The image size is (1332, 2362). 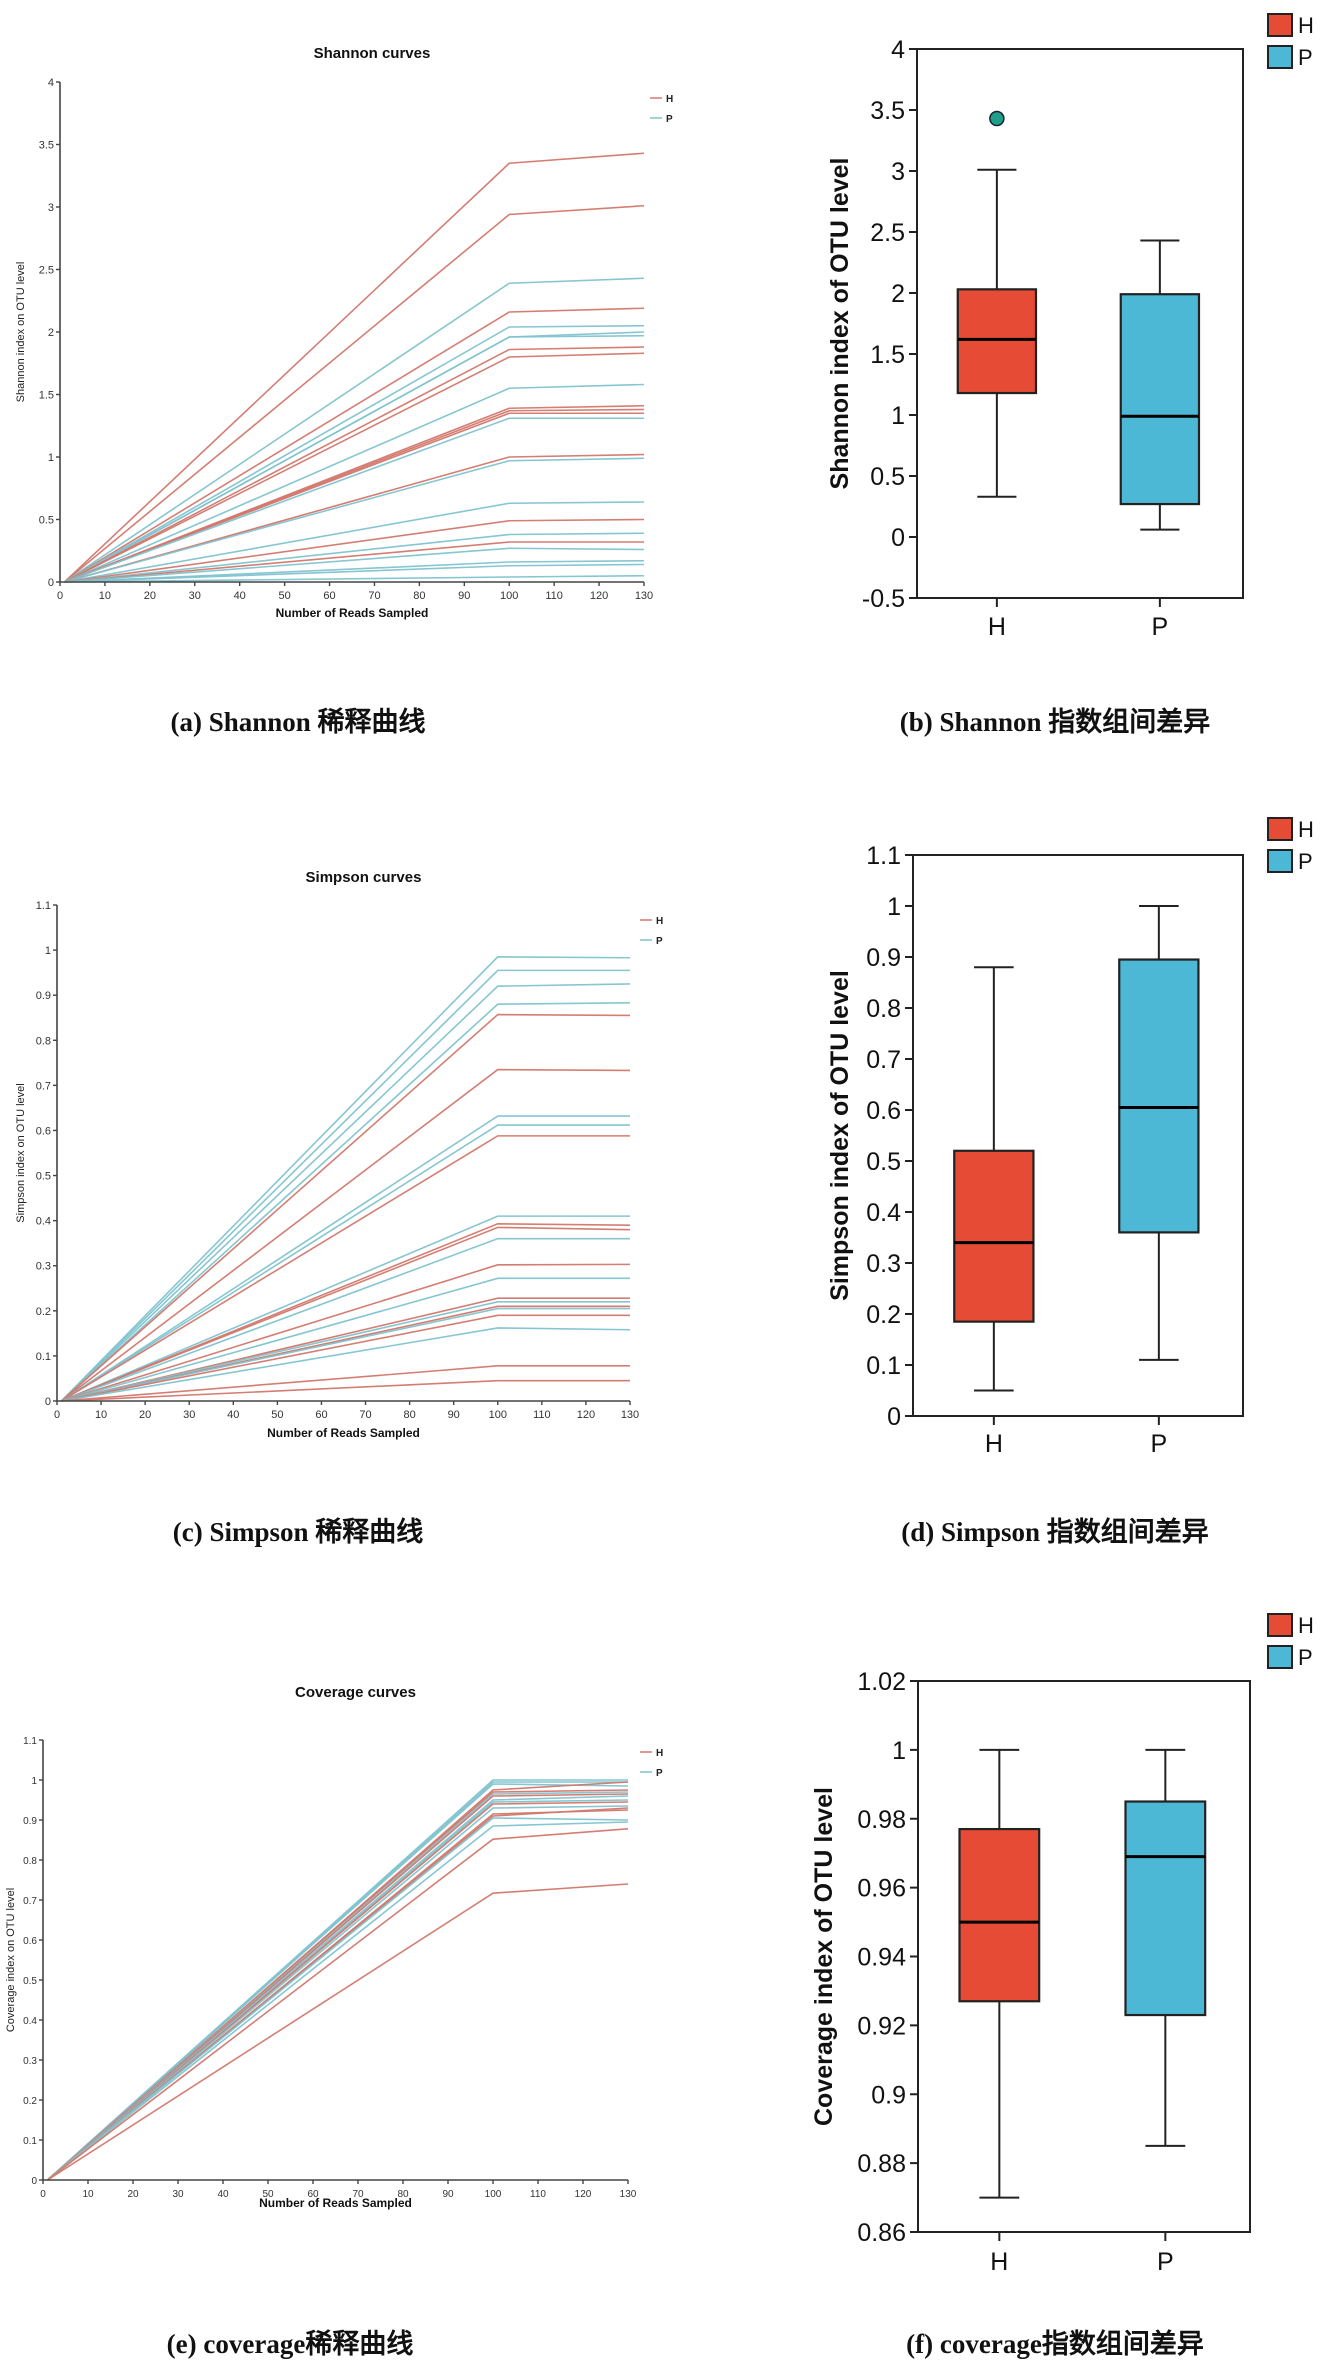 What do you see at coordinates (298, 722) in the screenshot?
I see `caption-a: (a) Shannon 稀释曲线` at bounding box center [298, 722].